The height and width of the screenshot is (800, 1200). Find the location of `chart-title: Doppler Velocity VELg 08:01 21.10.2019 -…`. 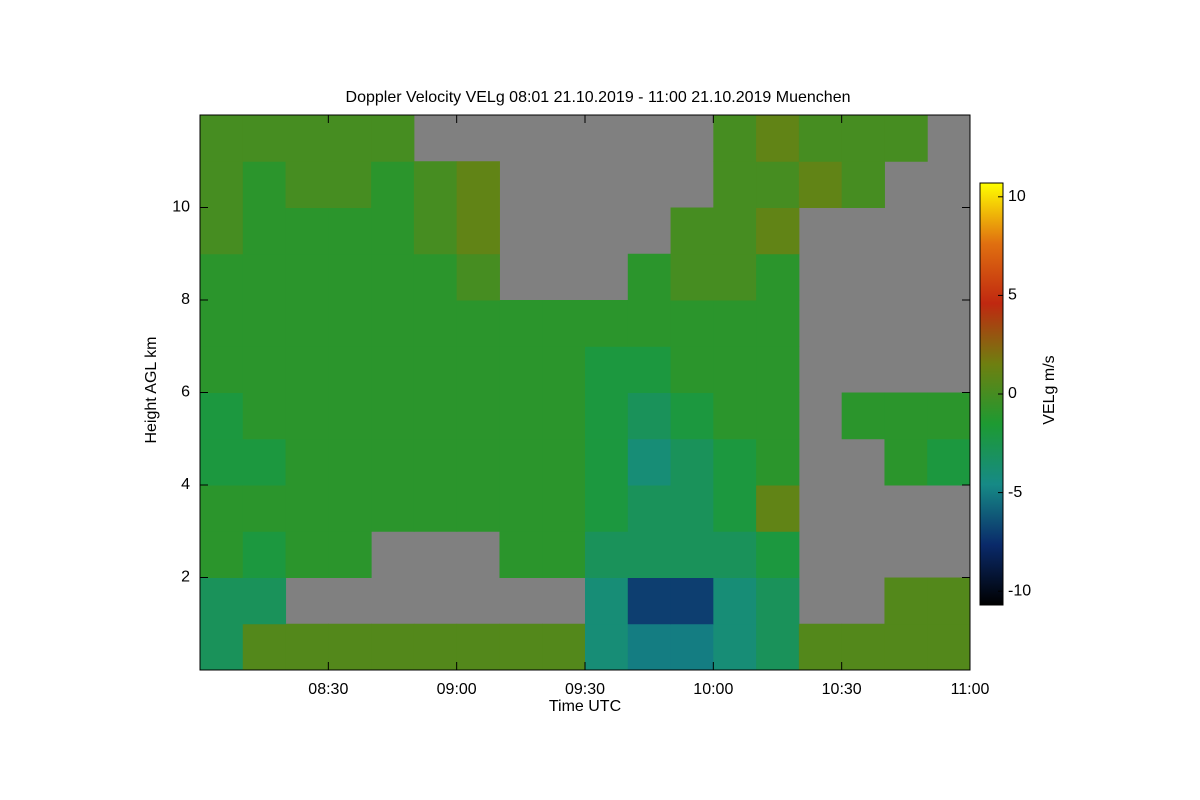

chart-title: Doppler Velocity VELg 08:01 21.10.2019 -… is located at coordinates (598, 97).